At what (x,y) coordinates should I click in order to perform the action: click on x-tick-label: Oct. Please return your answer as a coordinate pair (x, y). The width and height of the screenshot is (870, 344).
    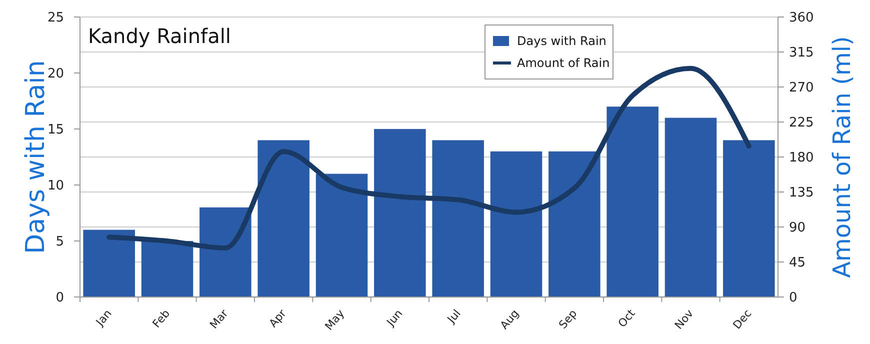
    Looking at the image, I should click on (627, 318).